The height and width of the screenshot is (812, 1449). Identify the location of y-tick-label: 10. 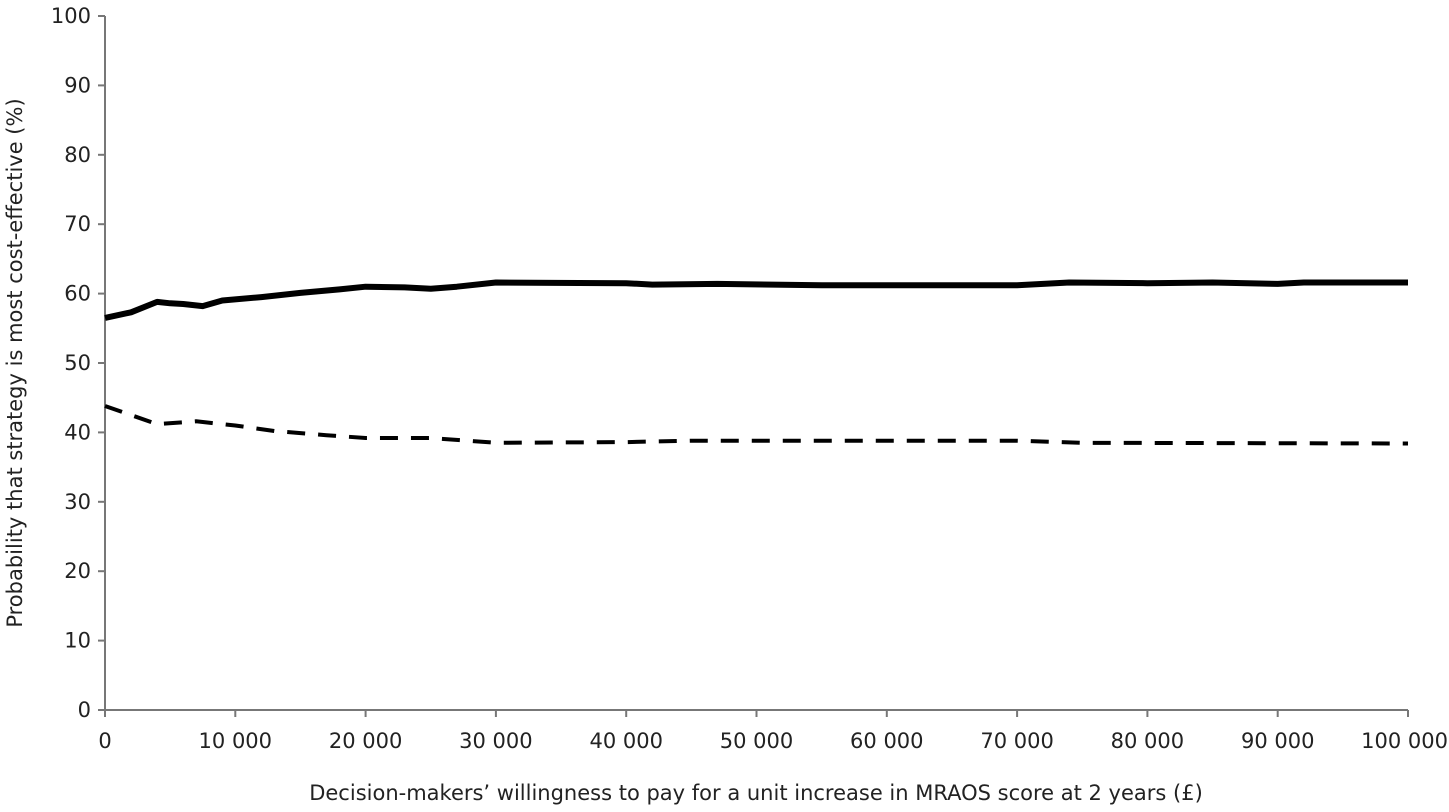
(77, 641).